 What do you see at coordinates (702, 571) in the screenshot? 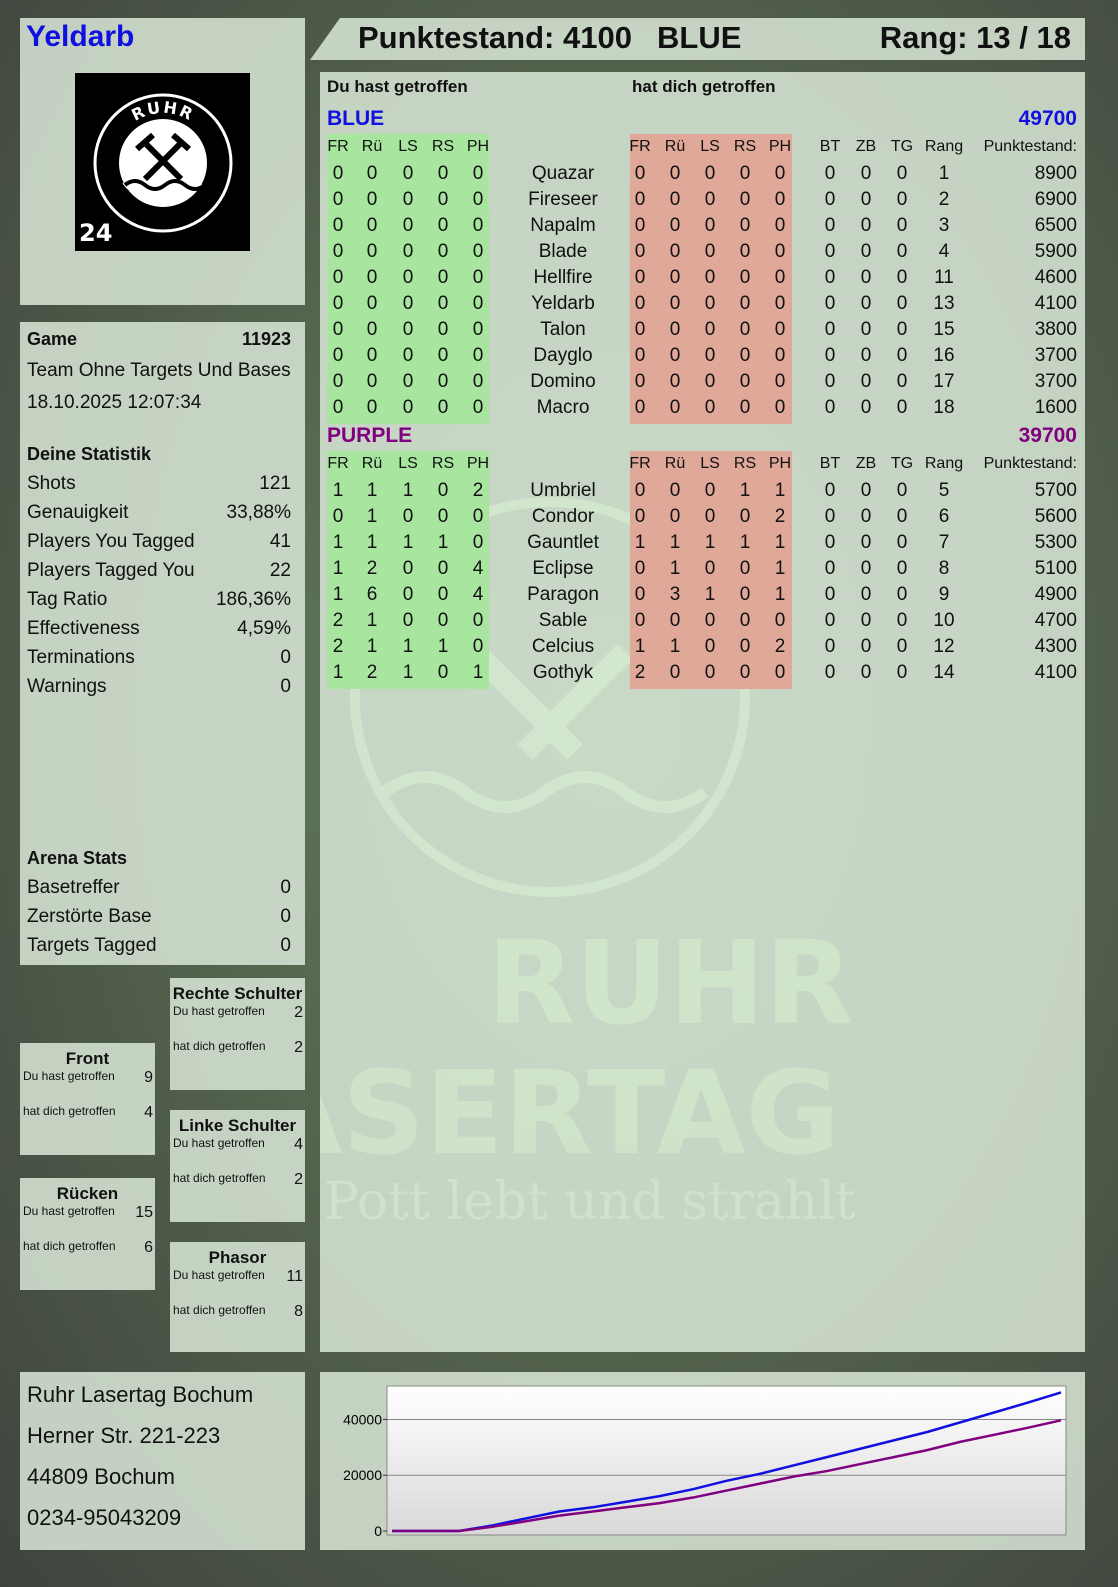
I see `player-row: 1 2 0 0 4 Eclipse 0 1 0 0 1 0 0 0 8 5100` at bounding box center [702, 571].